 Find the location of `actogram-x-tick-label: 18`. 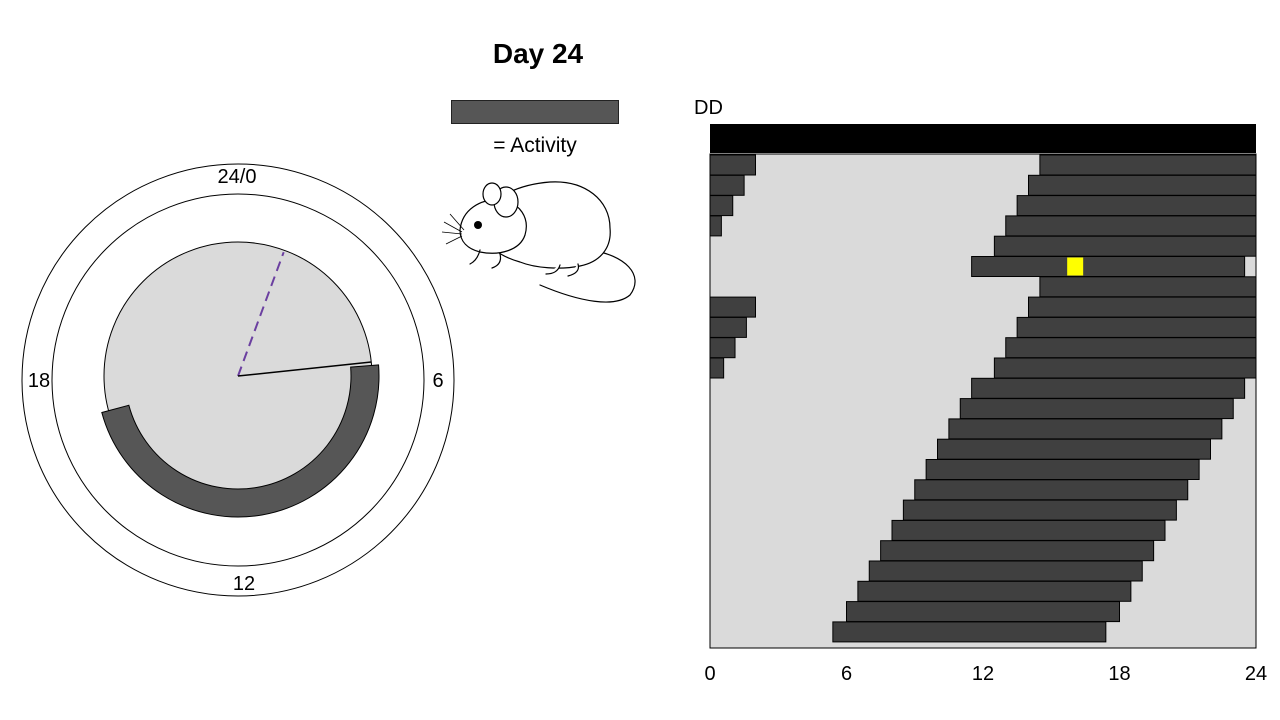

actogram-x-tick-label: 18 is located at coordinates (1119, 674).